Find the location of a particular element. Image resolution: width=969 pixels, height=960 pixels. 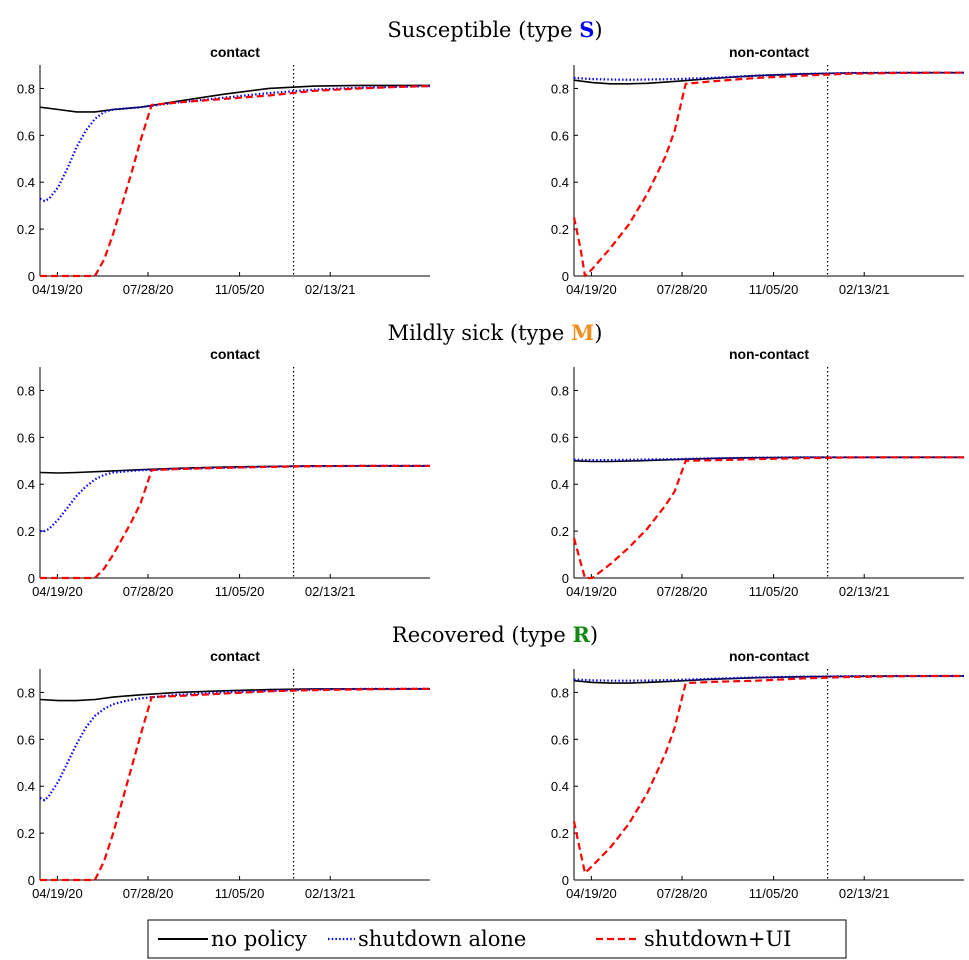

legend-label-no-policy: no policy is located at coordinates (259, 939).